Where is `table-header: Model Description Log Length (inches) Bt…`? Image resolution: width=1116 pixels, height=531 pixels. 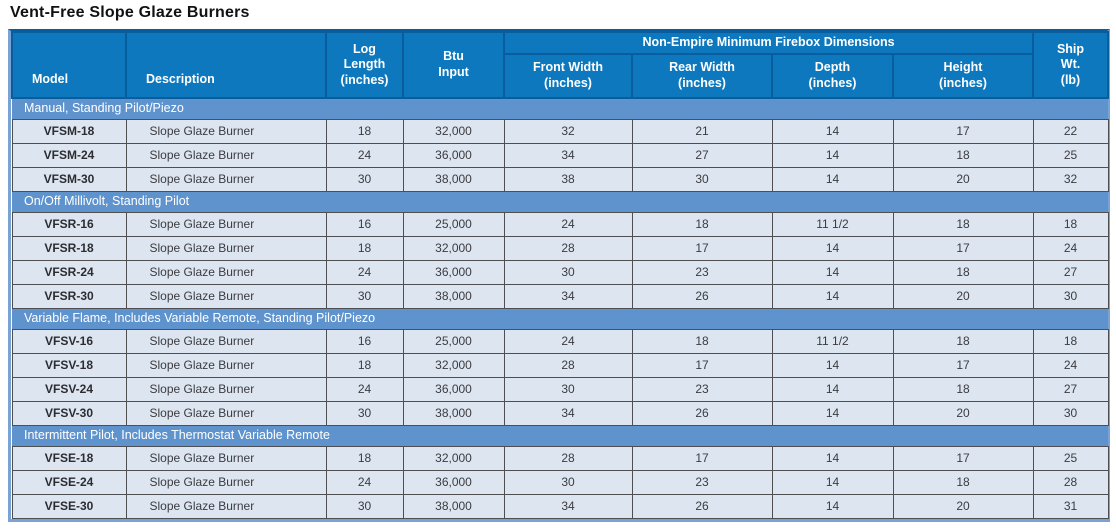 table-header: Model Description Log Length (inches) Bt… is located at coordinates (560, 65).